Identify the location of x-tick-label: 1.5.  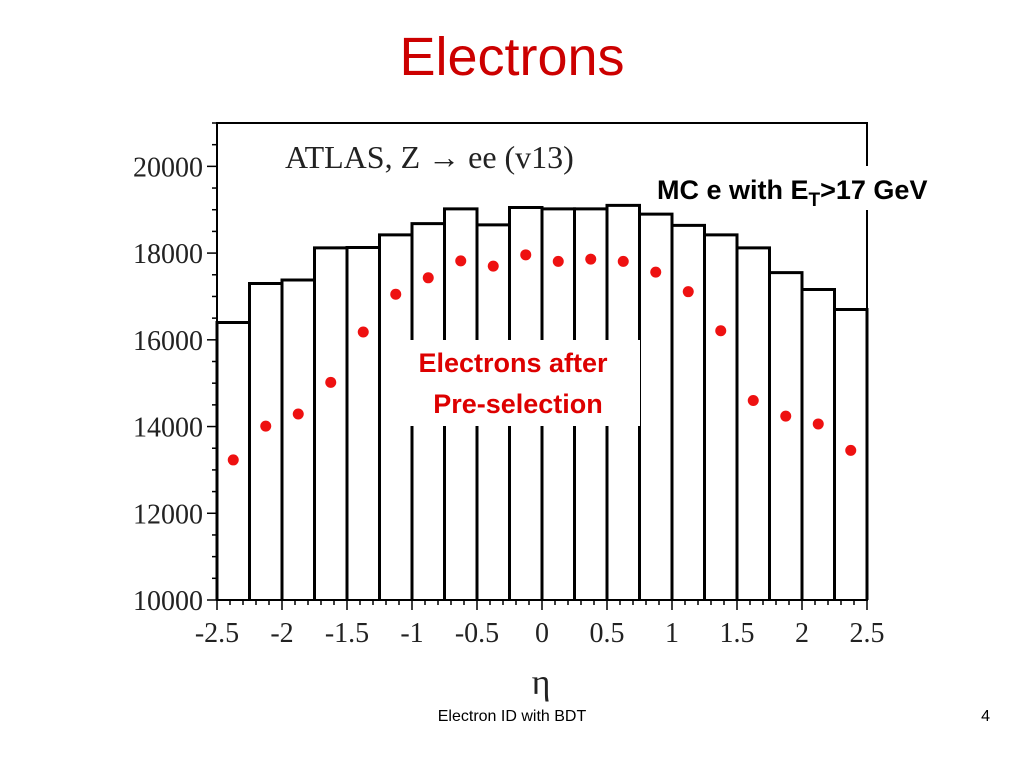
(737, 633).